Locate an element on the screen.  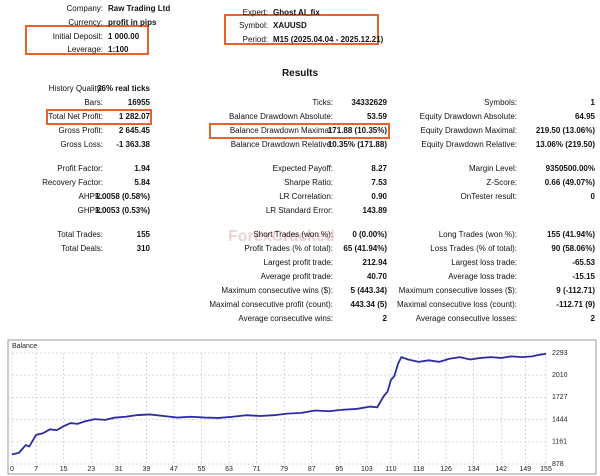
x-tick-label: 63 is located at coordinates (229, 469).